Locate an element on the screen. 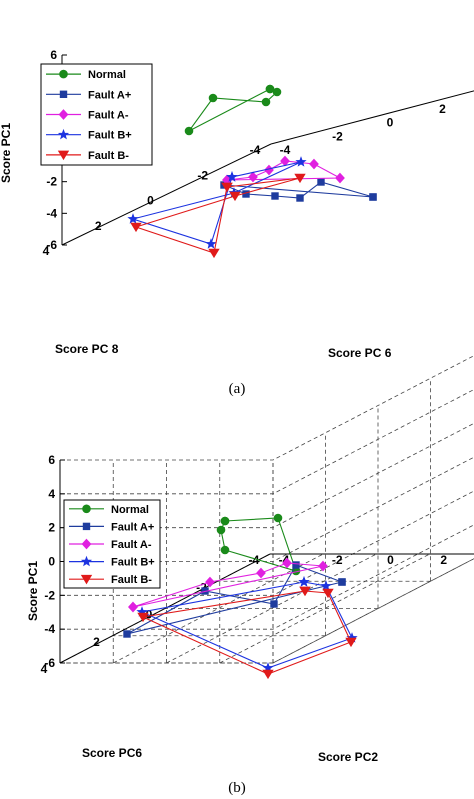 The image size is (474, 799). z-tick-label: 2 is located at coordinates (51, 528).